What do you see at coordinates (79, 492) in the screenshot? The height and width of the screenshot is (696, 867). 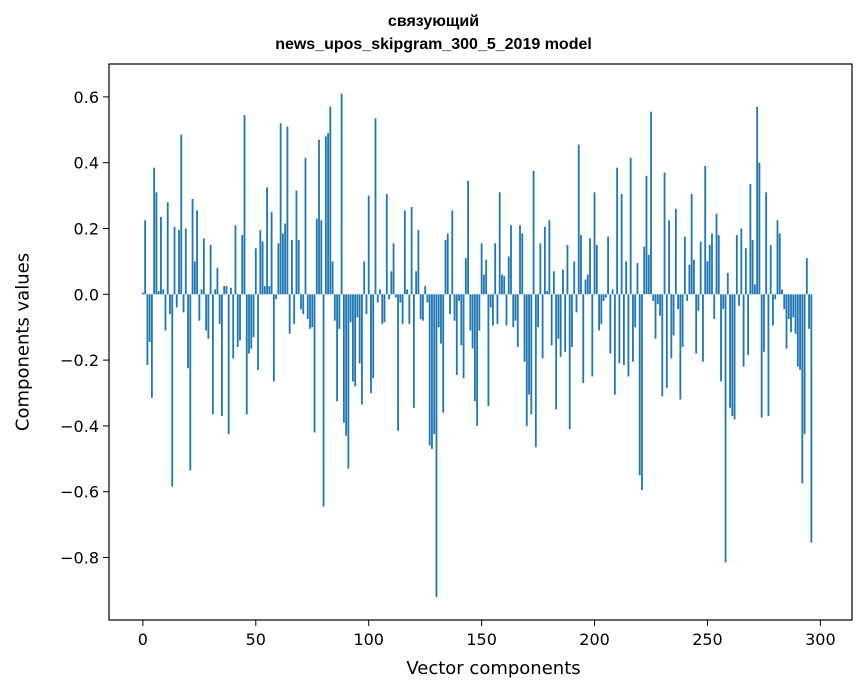 I see `y-tick-label: −0.6` at bounding box center [79, 492].